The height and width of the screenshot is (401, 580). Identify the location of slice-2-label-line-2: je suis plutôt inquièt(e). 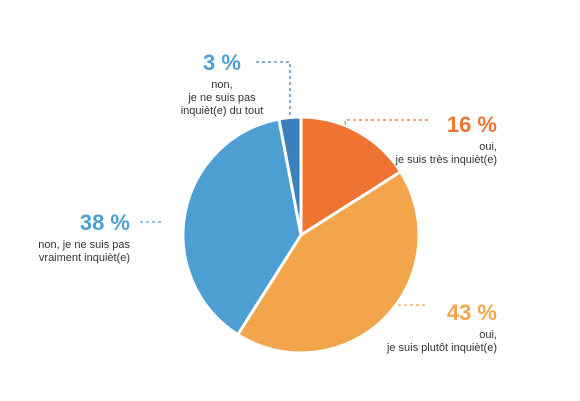
(441, 348).